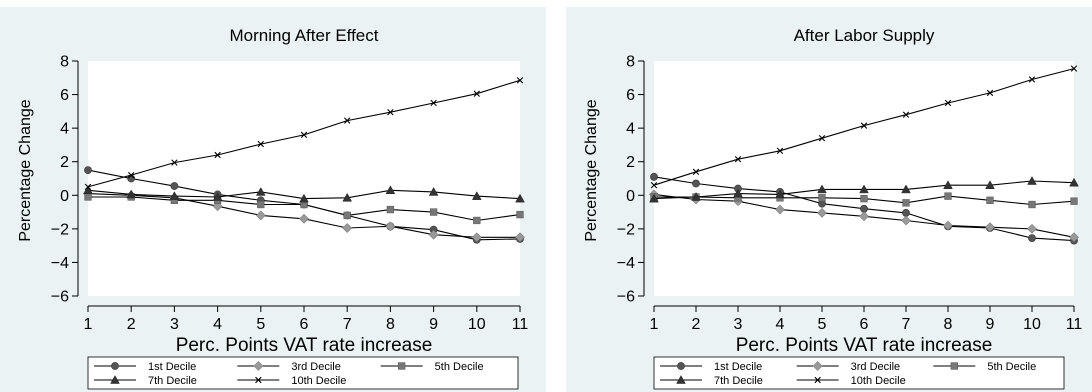  What do you see at coordinates (696, 324) in the screenshot?
I see `x-tick-label: 2` at bounding box center [696, 324].